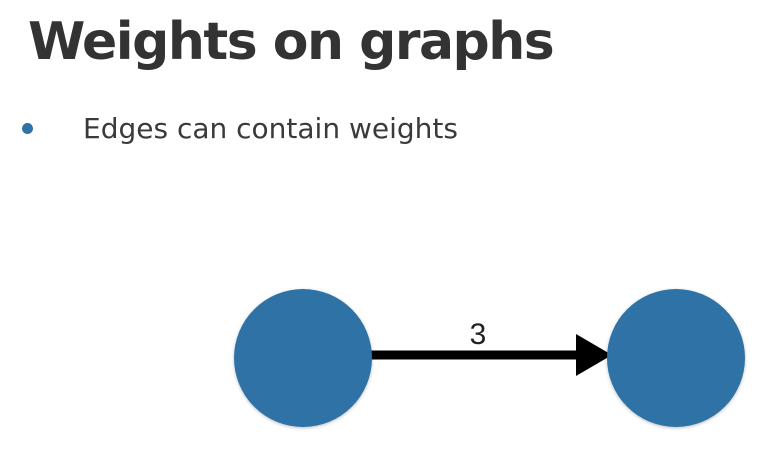 The width and height of the screenshot is (758, 456). Describe the element at coordinates (676, 358) in the screenshot. I see `graph-node-b` at that location.